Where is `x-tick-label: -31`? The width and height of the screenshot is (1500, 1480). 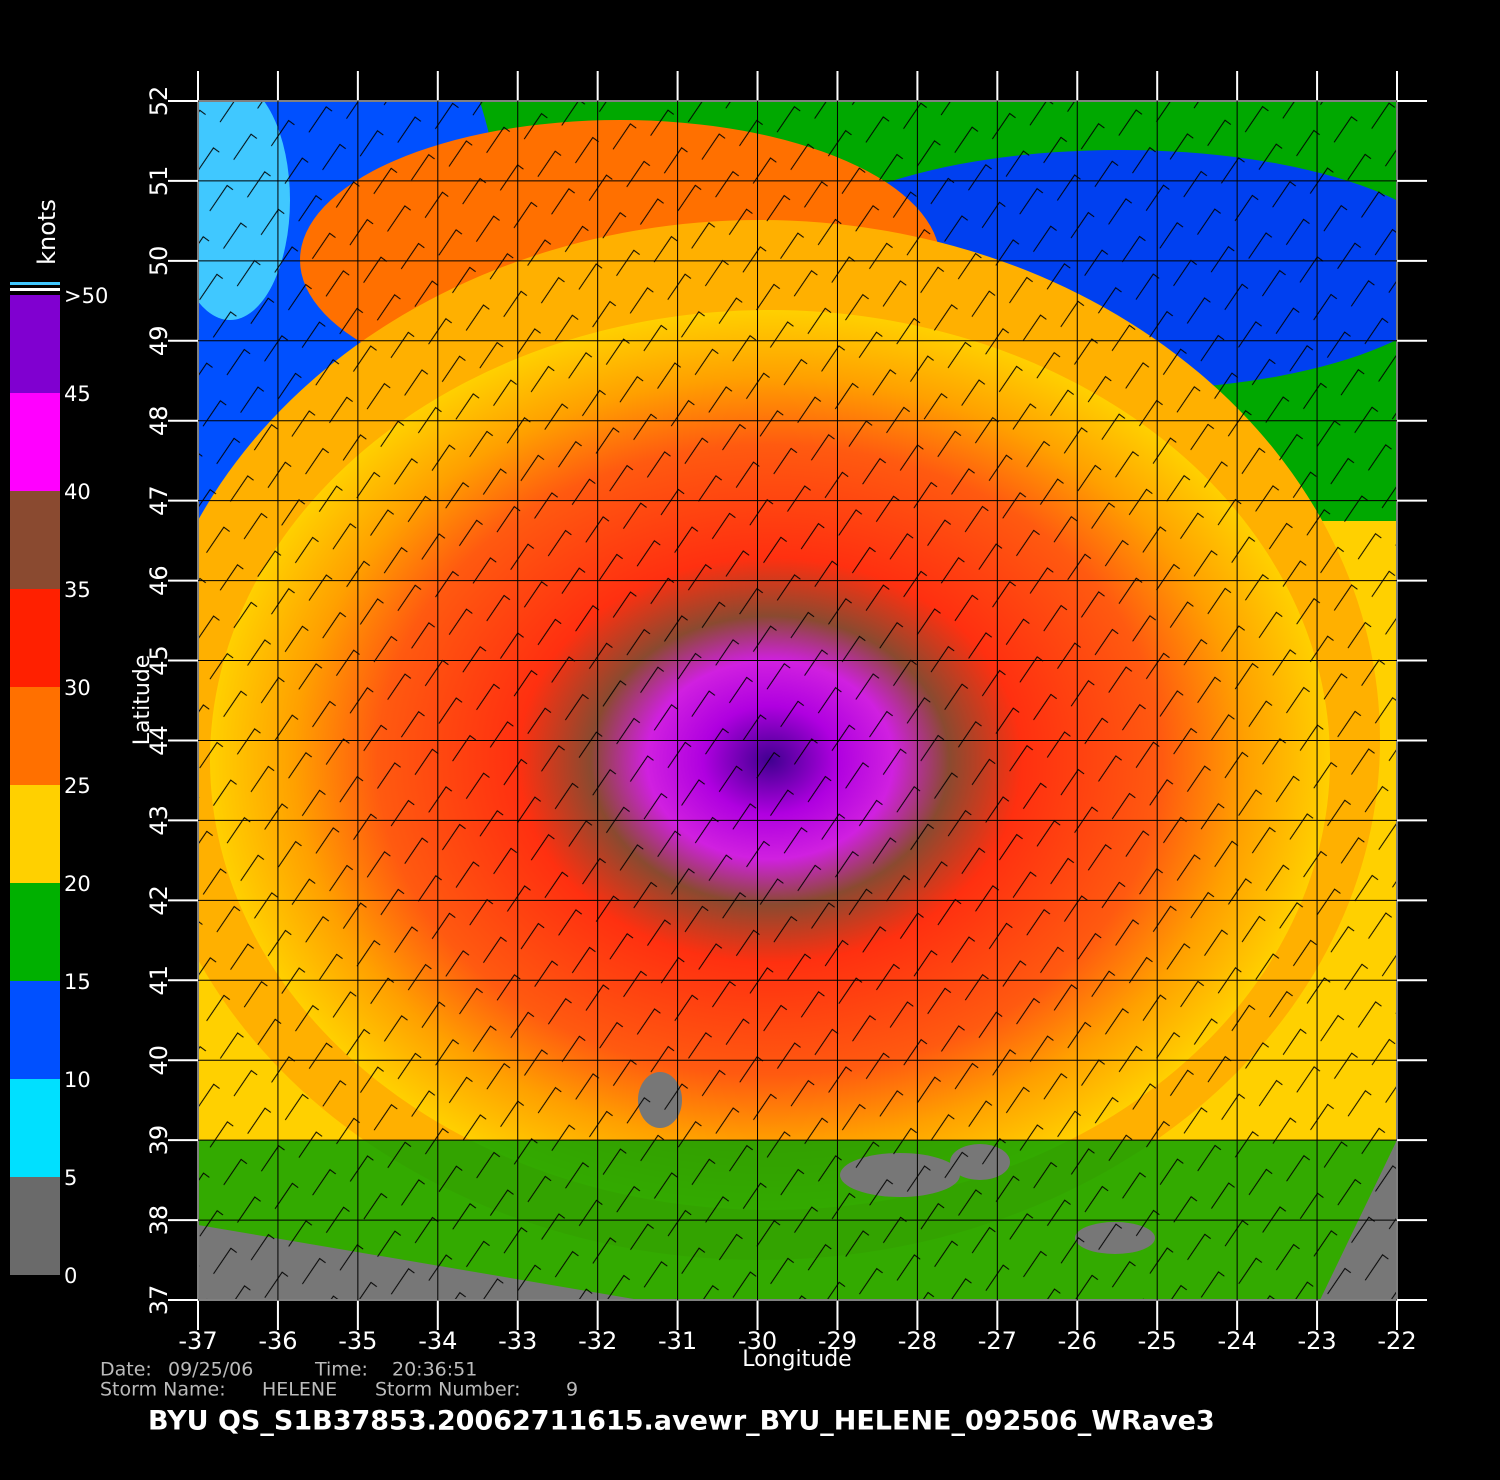
x-tick-label: -31 is located at coordinates (677, 1341).